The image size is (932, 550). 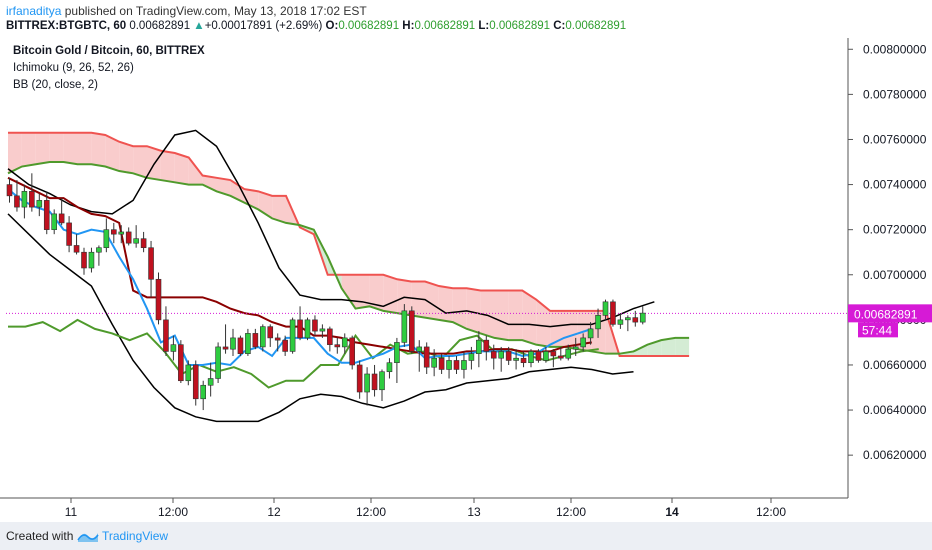 I want to click on tradingview-link: TradingView, so click(x=135, y=536).